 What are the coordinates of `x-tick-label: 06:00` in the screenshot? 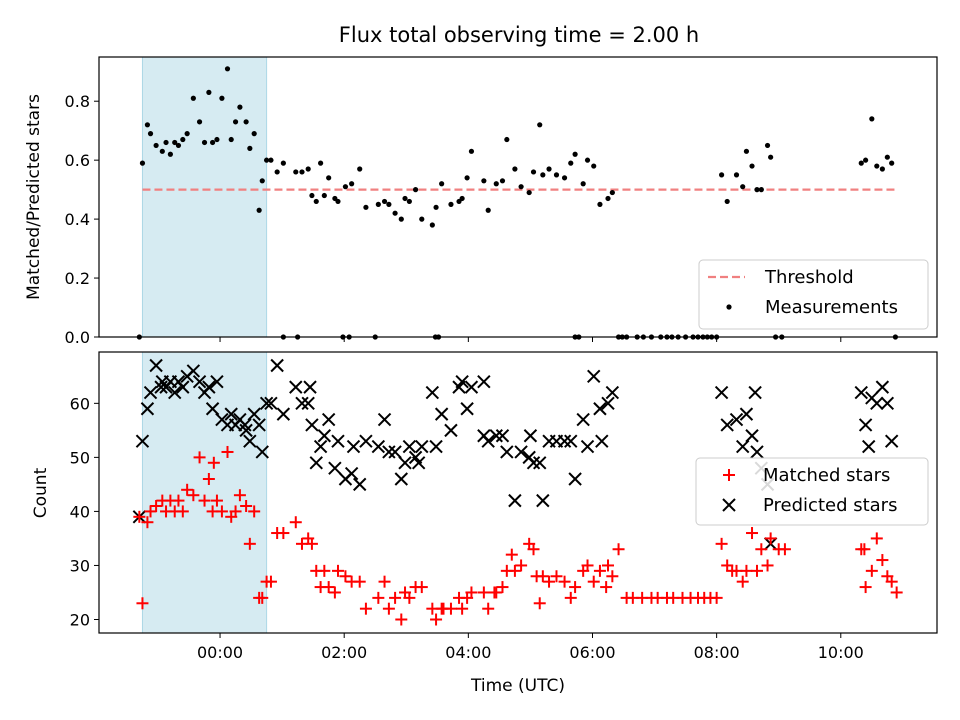 It's located at (592, 652).